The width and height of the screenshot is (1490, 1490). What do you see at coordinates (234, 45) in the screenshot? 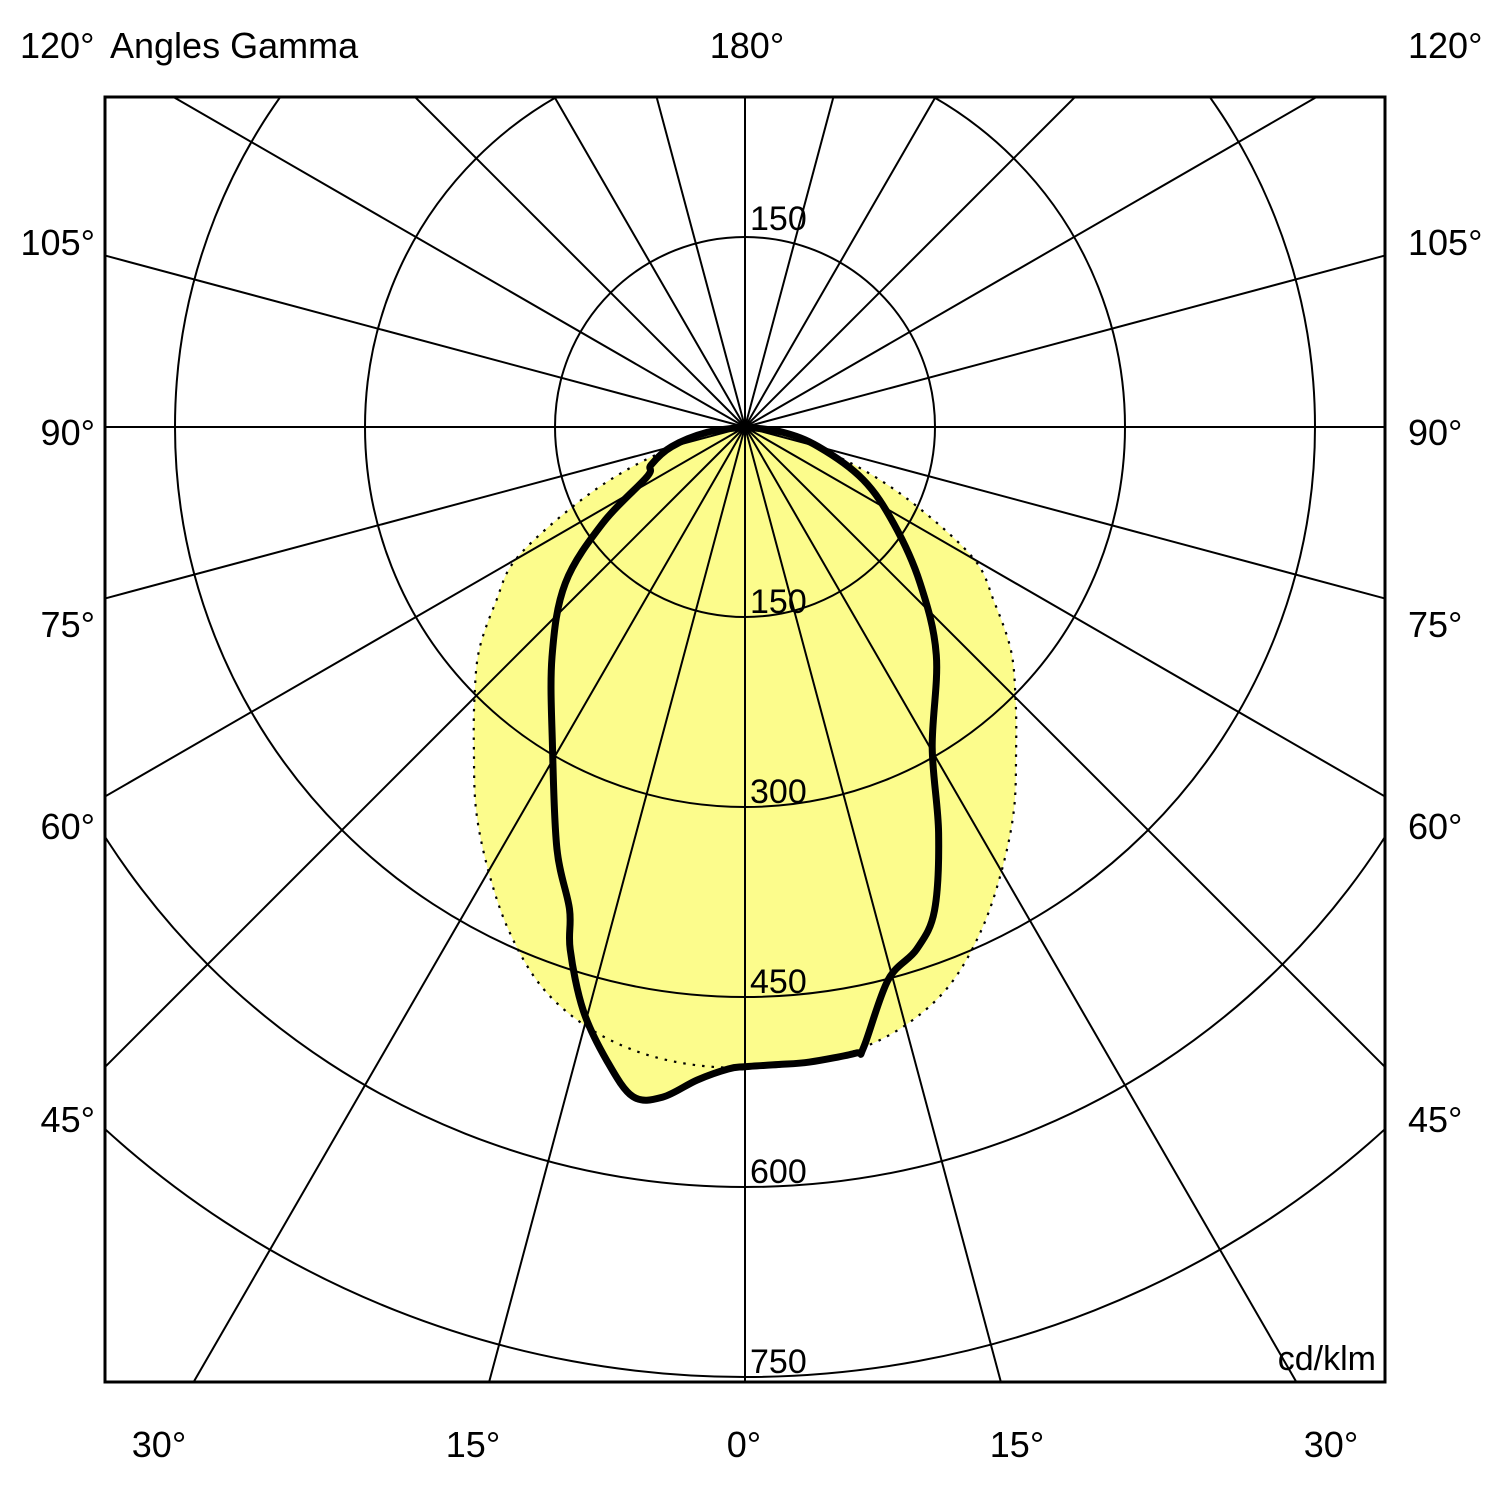
I see `chart-title: Angles Gamma` at bounding box center [234, 45].